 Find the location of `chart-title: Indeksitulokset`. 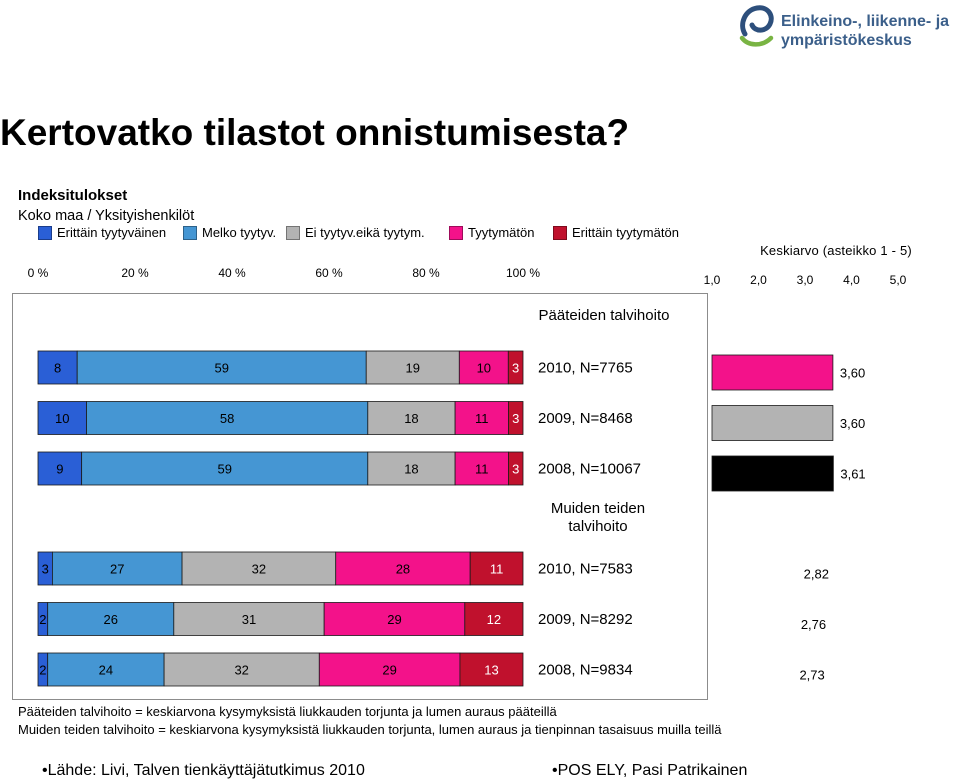

chart-title: Indeksitulokset is located at coordinates (73, 195).